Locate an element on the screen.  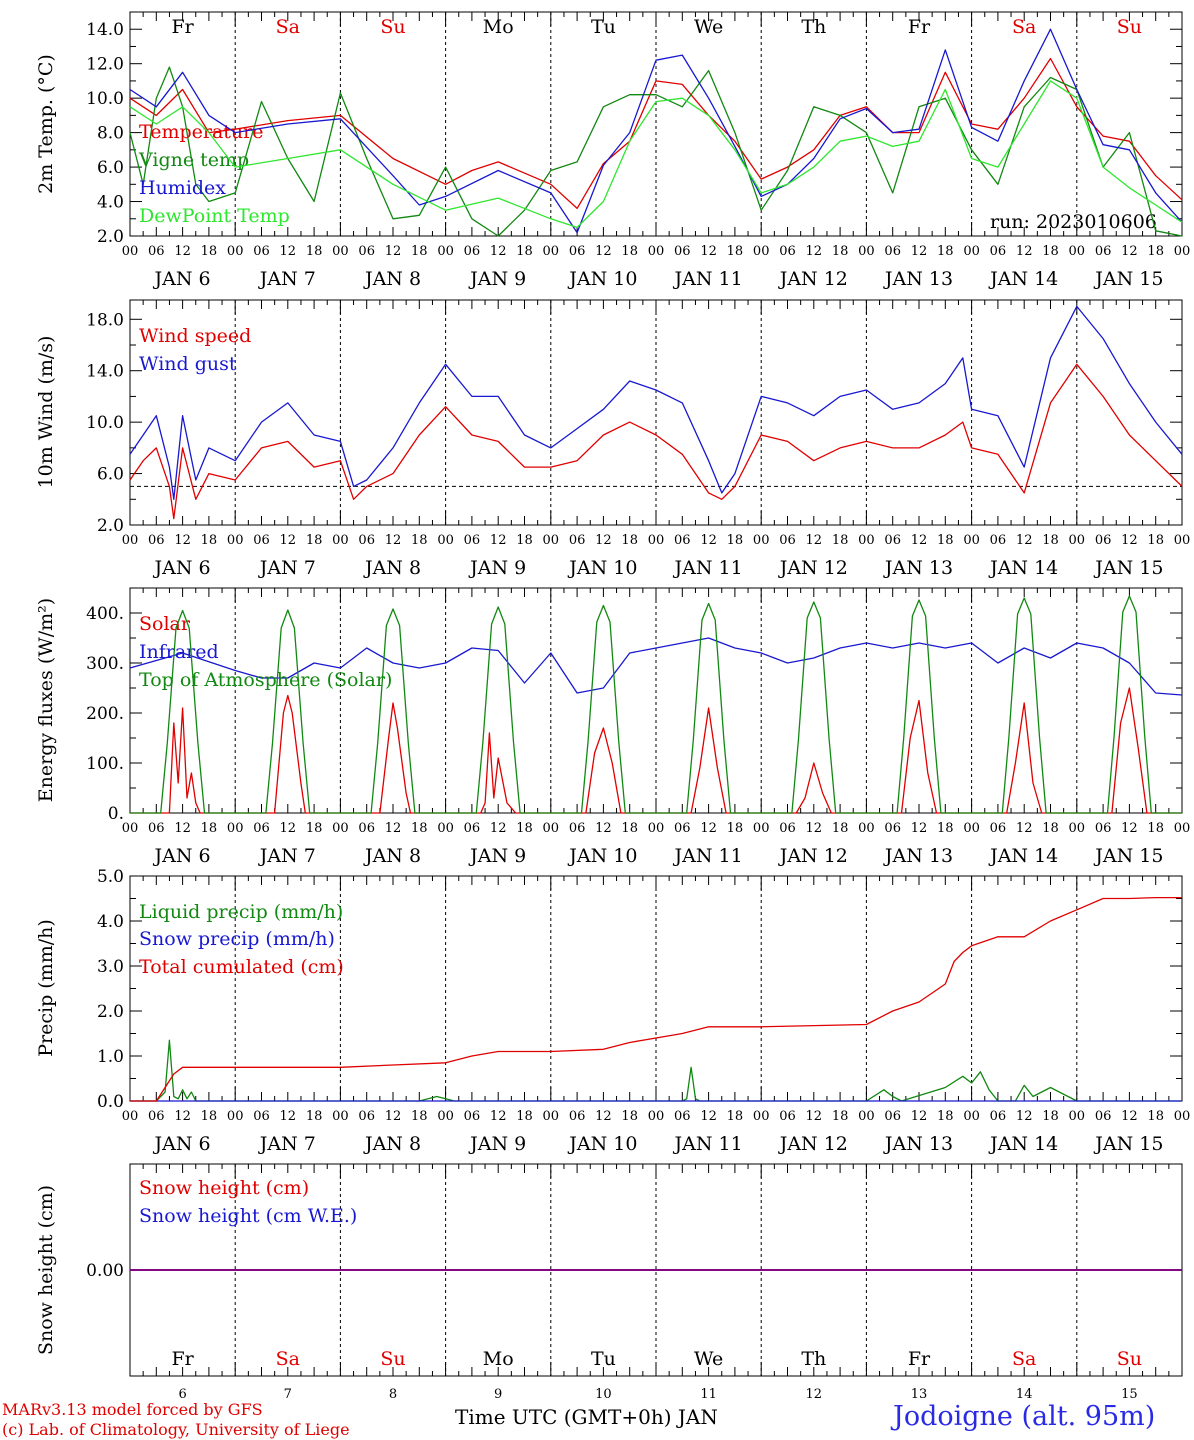
y-tick-label: 2.0 is located at coordinates (110, 526).